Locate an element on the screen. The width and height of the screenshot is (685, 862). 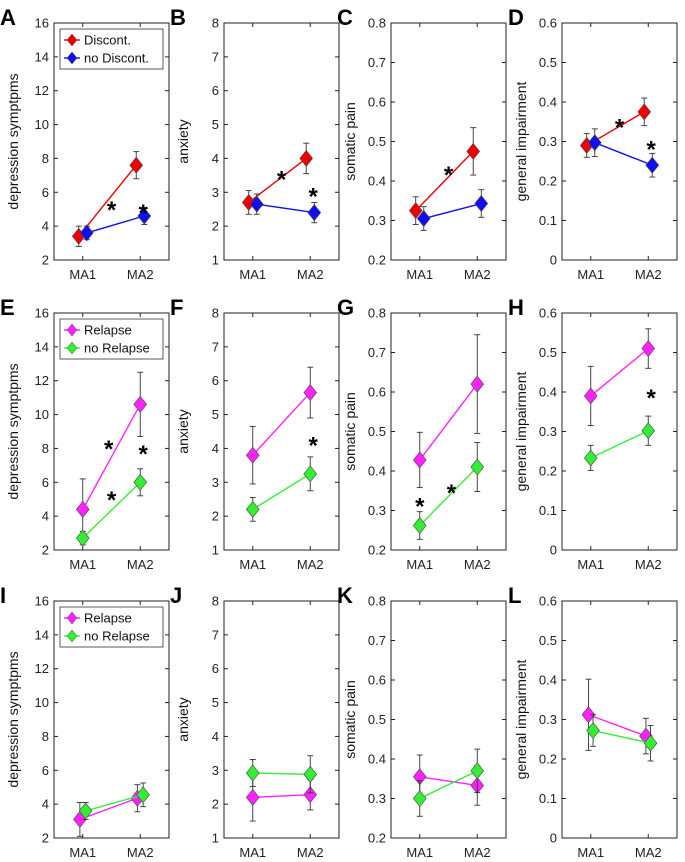
y-tick-label: 0.4 is located at coordinates (377, 471).